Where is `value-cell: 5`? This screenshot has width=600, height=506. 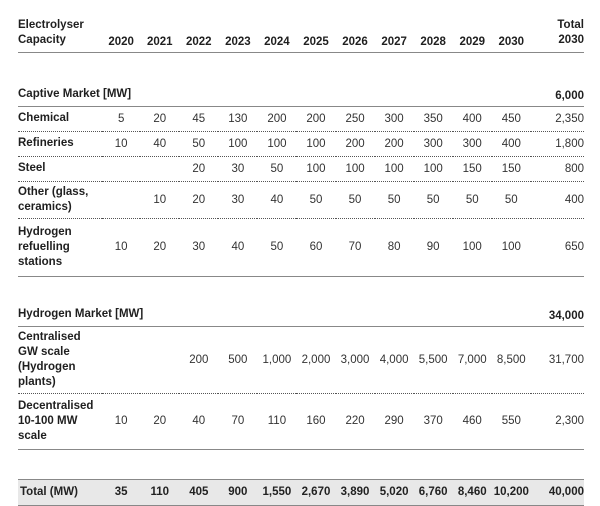
value-cell: 5 is located at coordinates (121, 119).